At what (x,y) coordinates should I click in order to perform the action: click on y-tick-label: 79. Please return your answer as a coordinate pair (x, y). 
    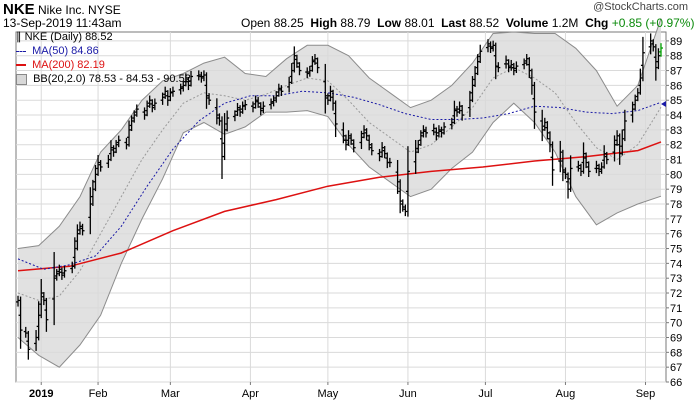
    Looking at the image, I should click on (676, 190).